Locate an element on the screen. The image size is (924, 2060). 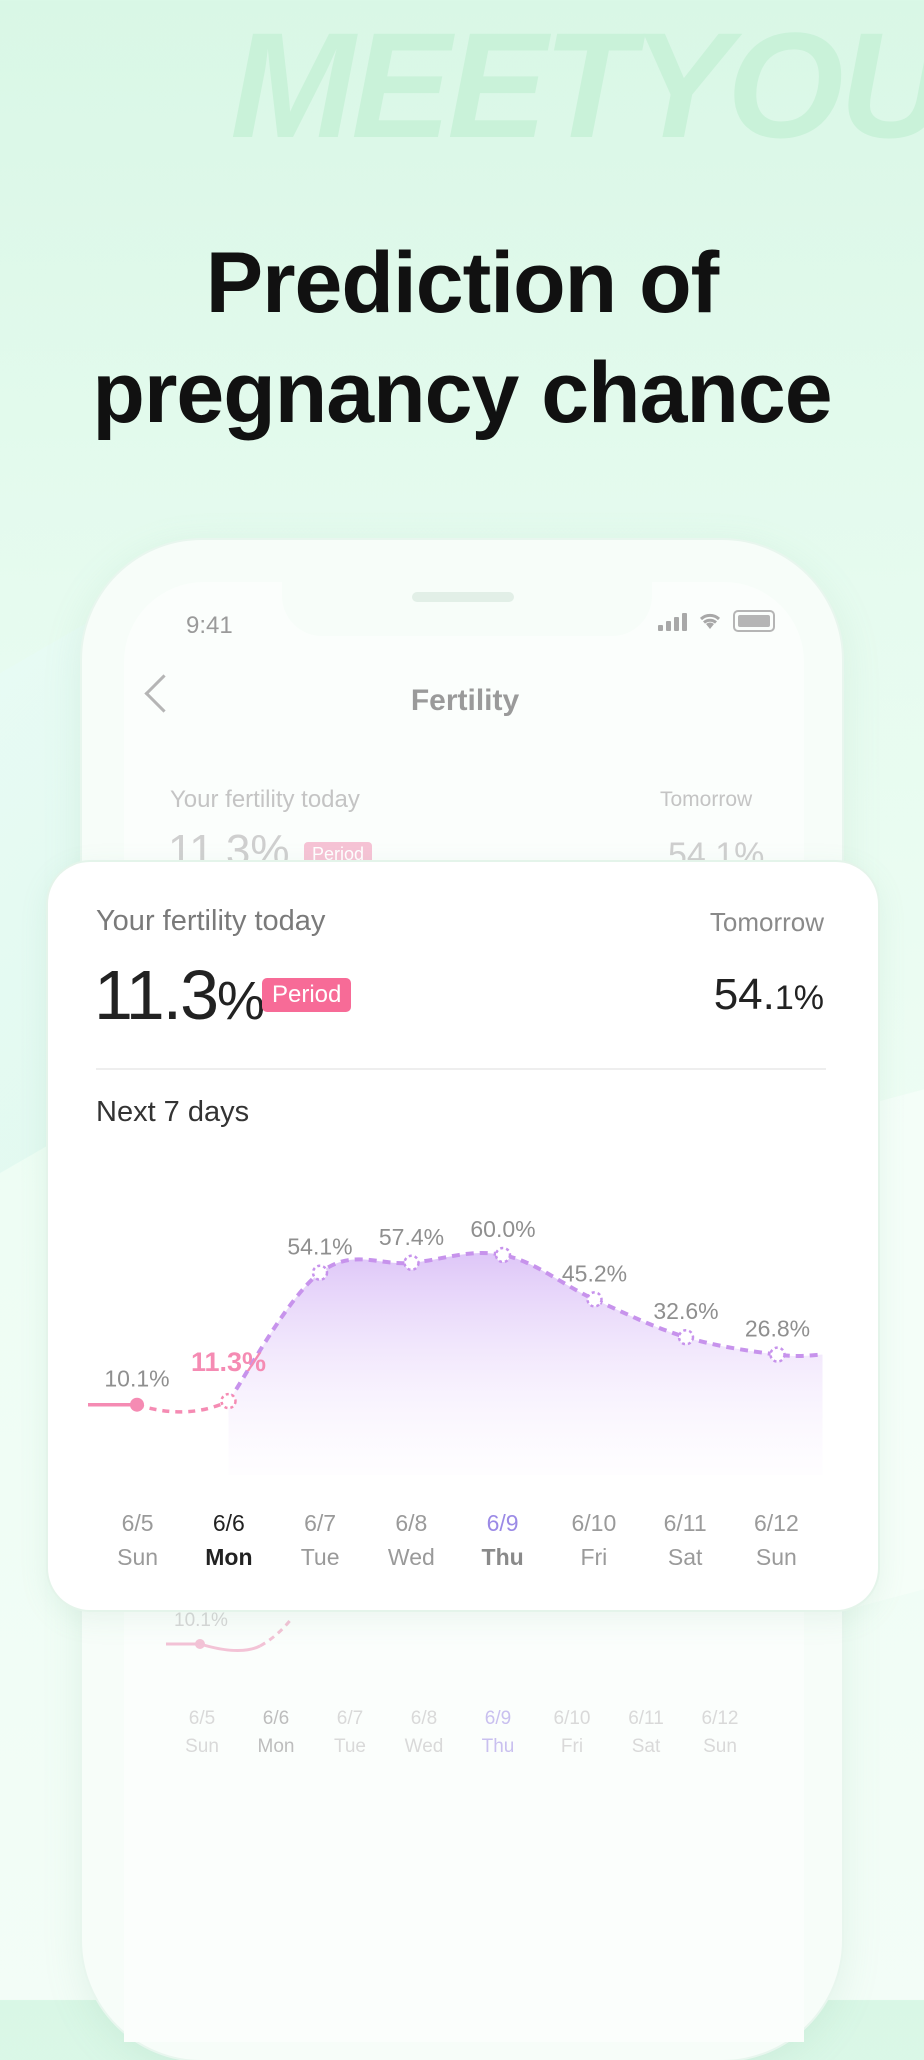
chart-value-label: 54.1% is located at coordinates (319, 1247).